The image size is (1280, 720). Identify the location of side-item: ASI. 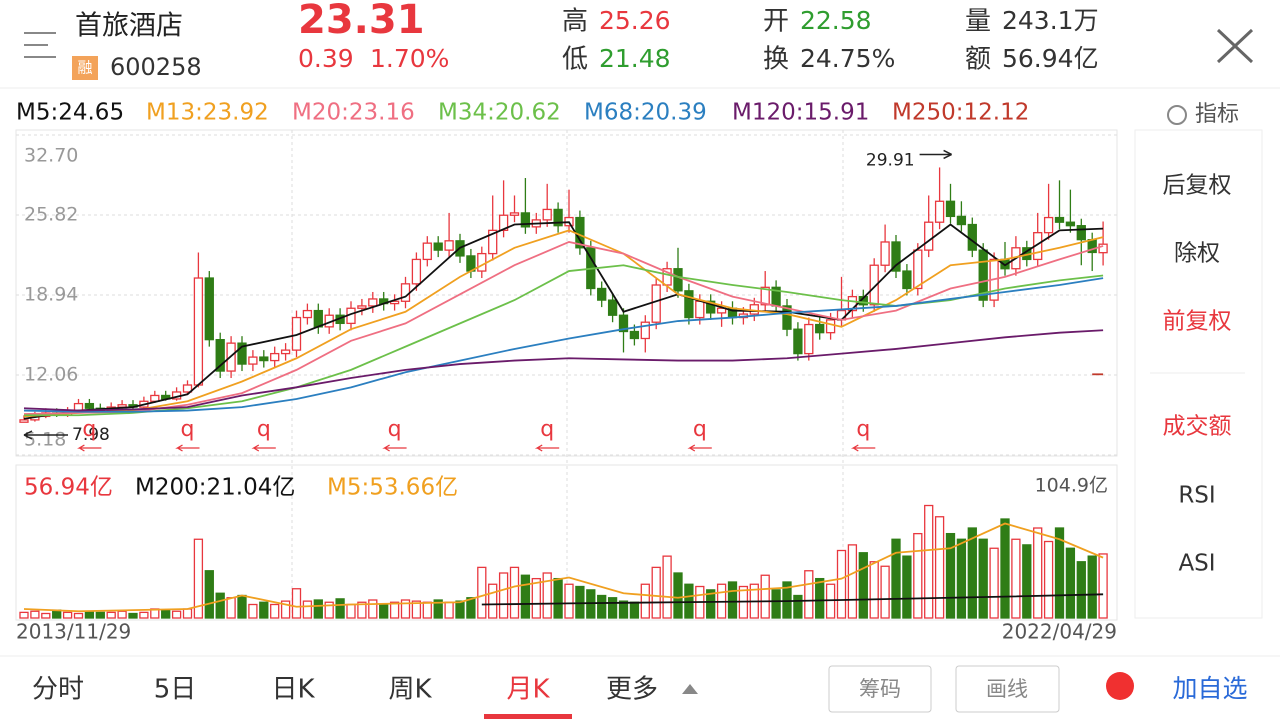
(1196, 564).